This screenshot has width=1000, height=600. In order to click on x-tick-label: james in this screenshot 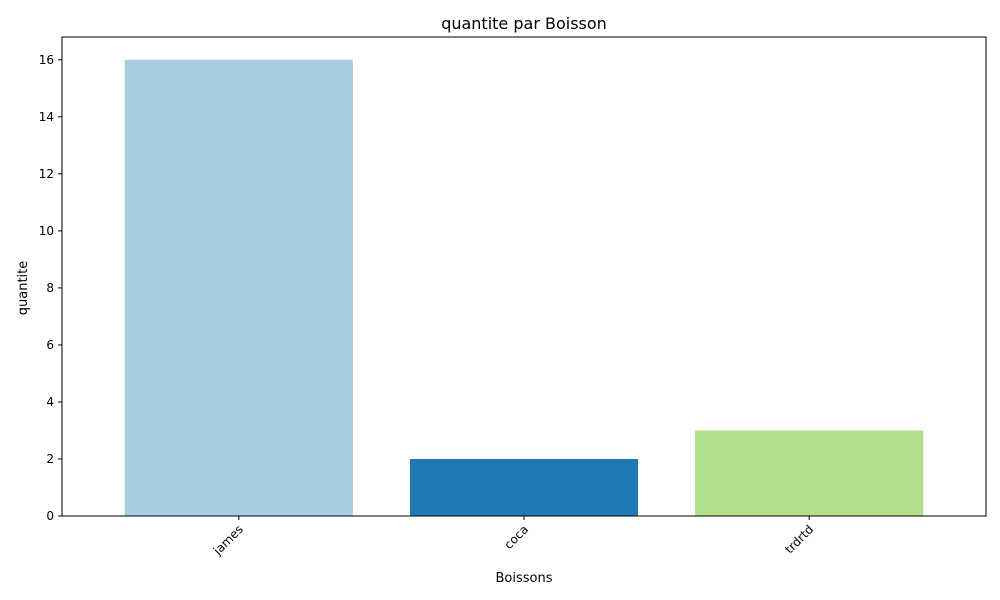, I will do `click(228, 540)`.